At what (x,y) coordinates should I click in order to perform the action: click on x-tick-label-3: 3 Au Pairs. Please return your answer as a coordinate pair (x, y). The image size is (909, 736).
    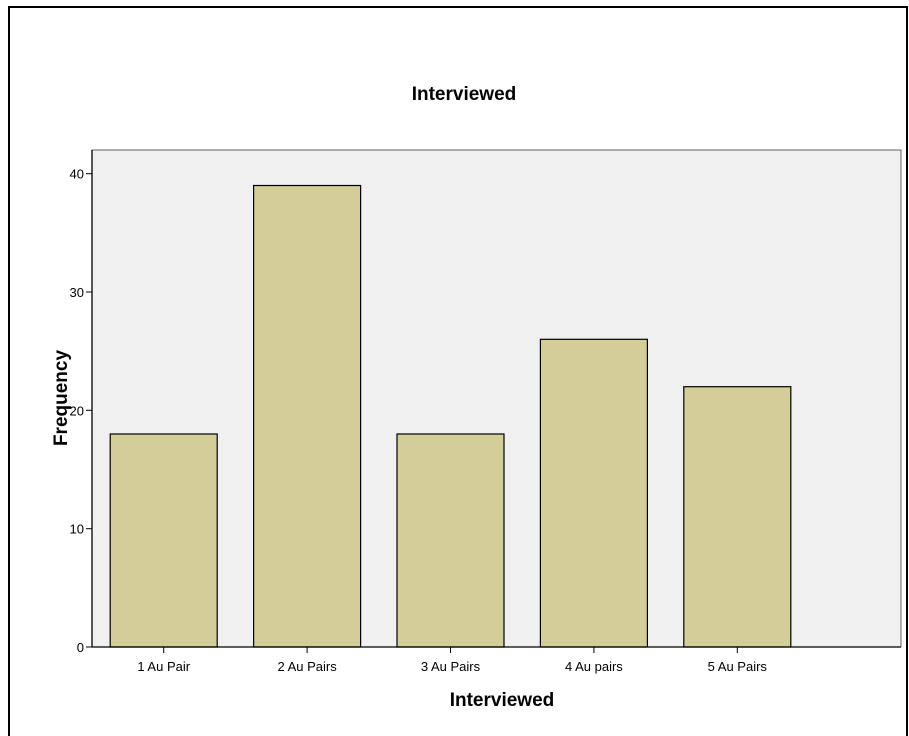
    Looking at the image, I should click on (451, 666).